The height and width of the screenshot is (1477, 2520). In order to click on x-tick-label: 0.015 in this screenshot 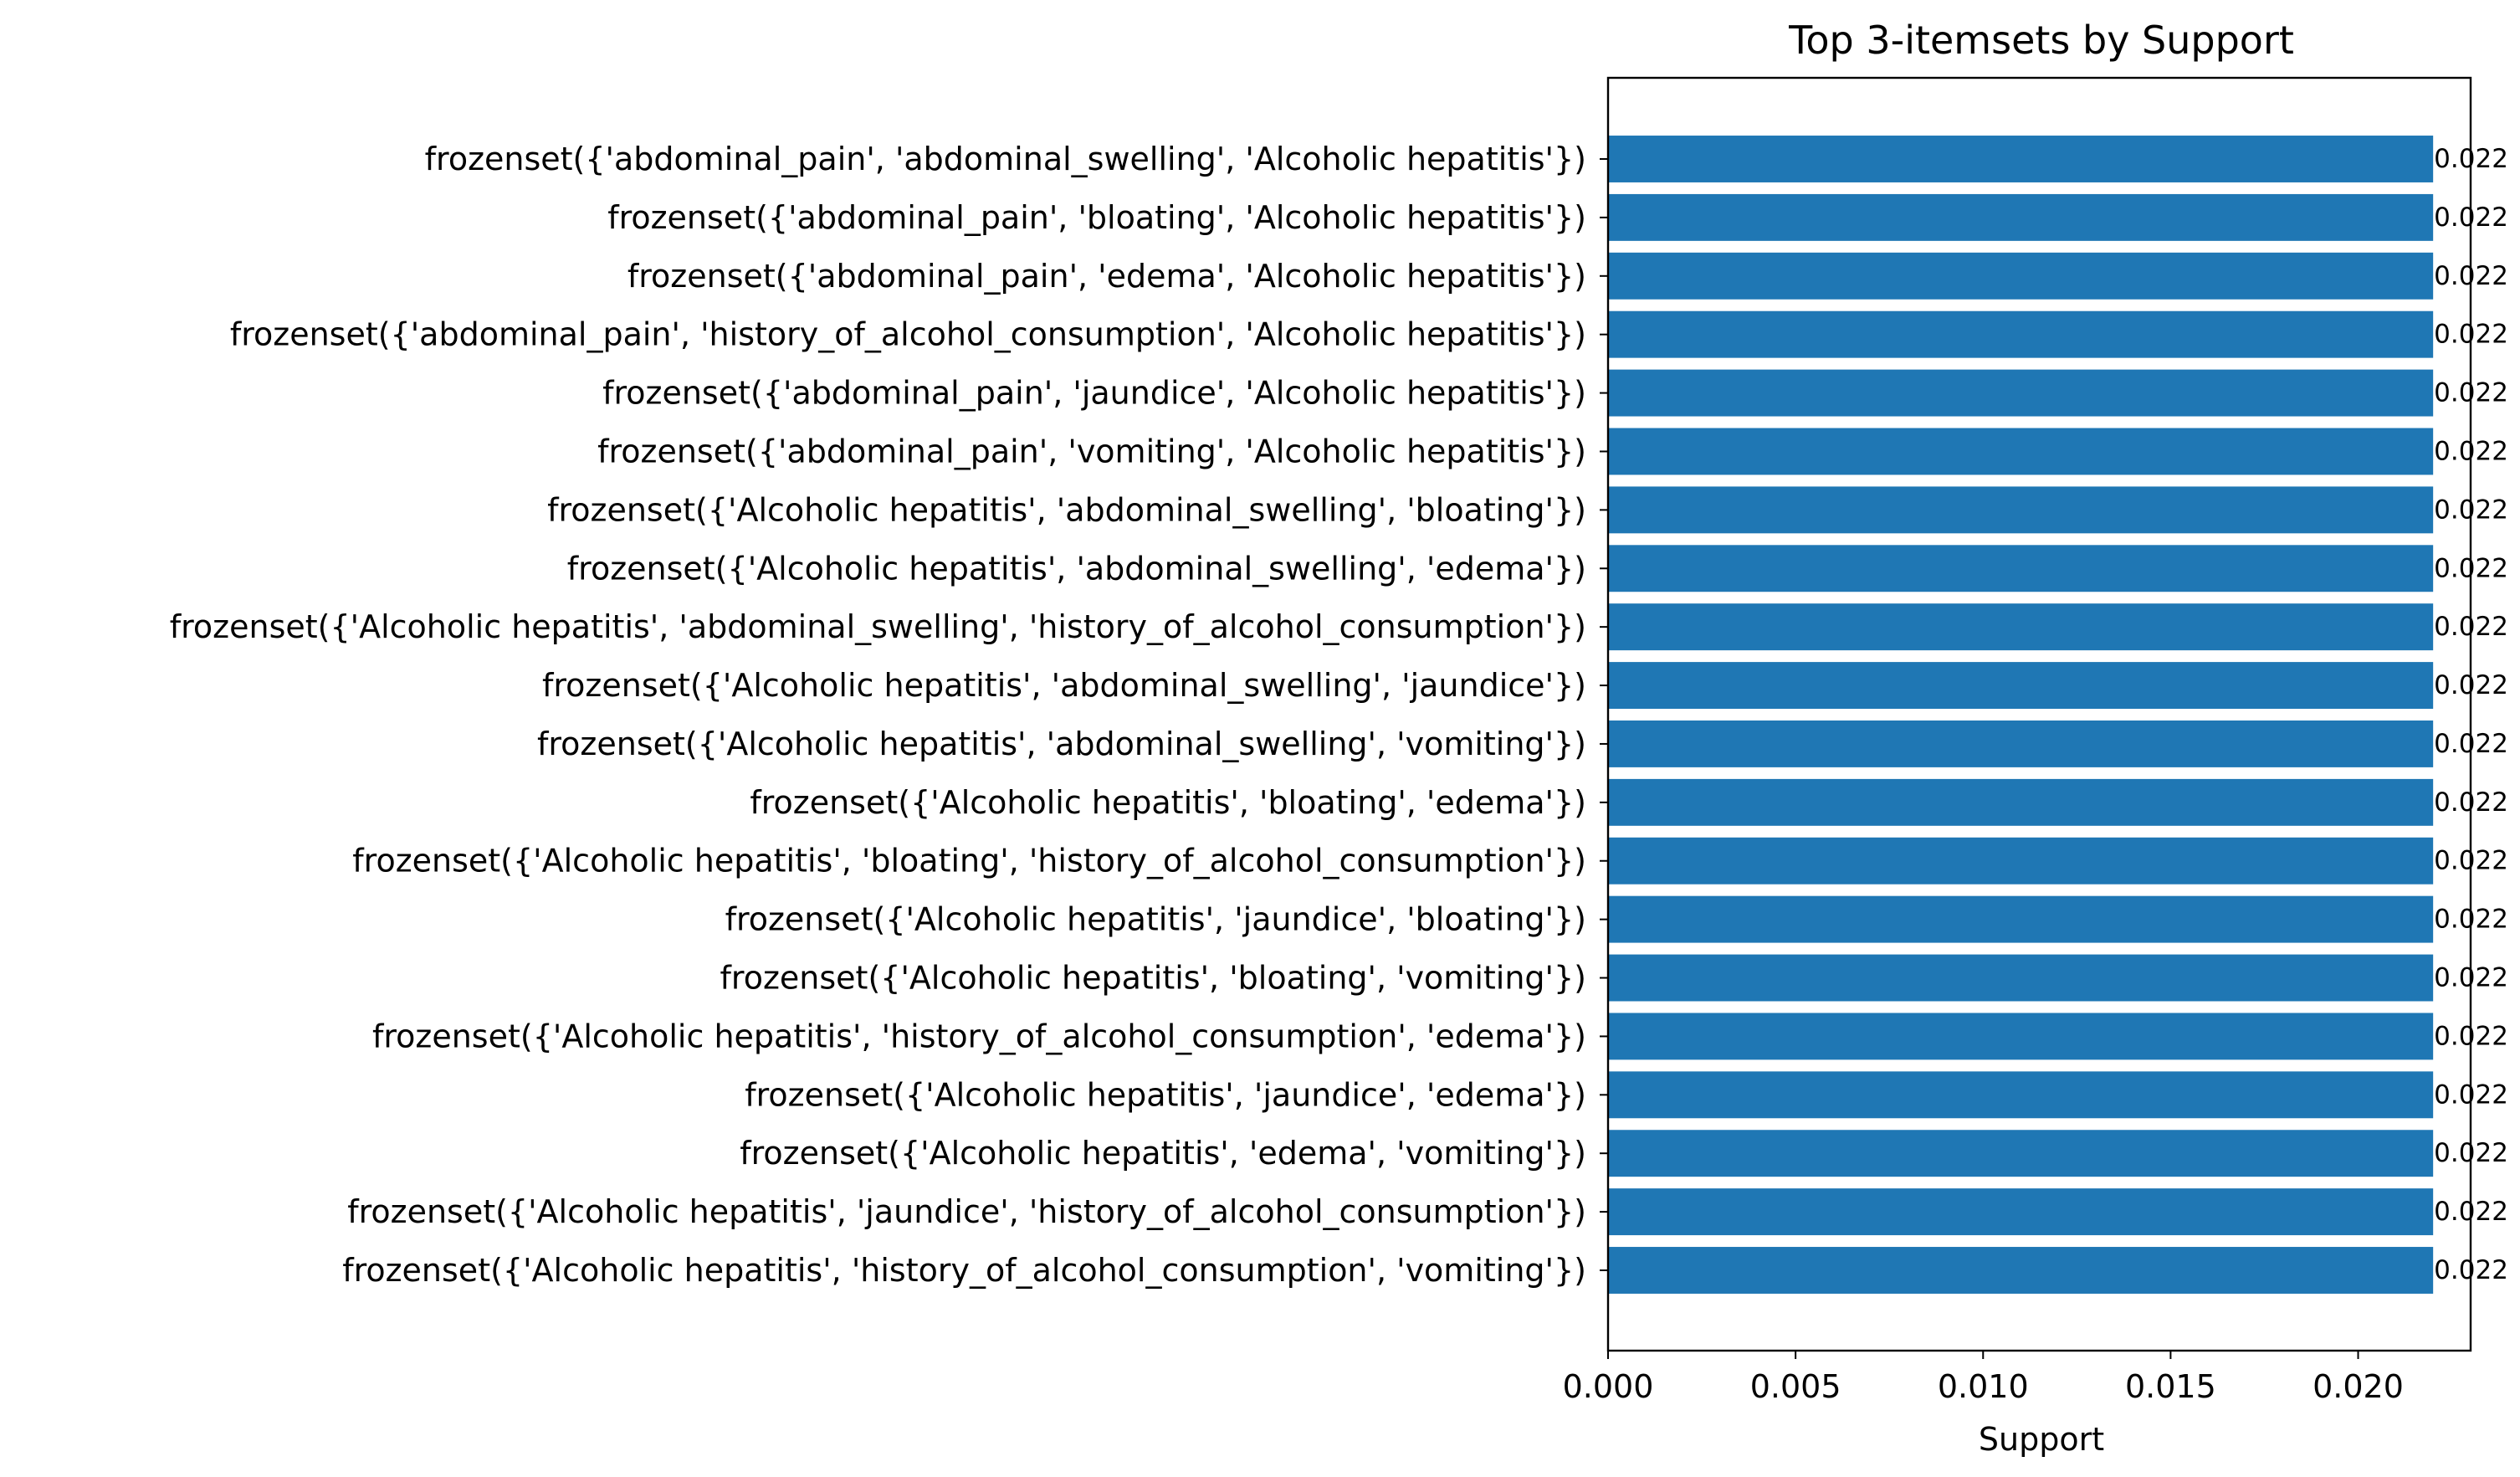, I will do `click(2170, 1386)`.